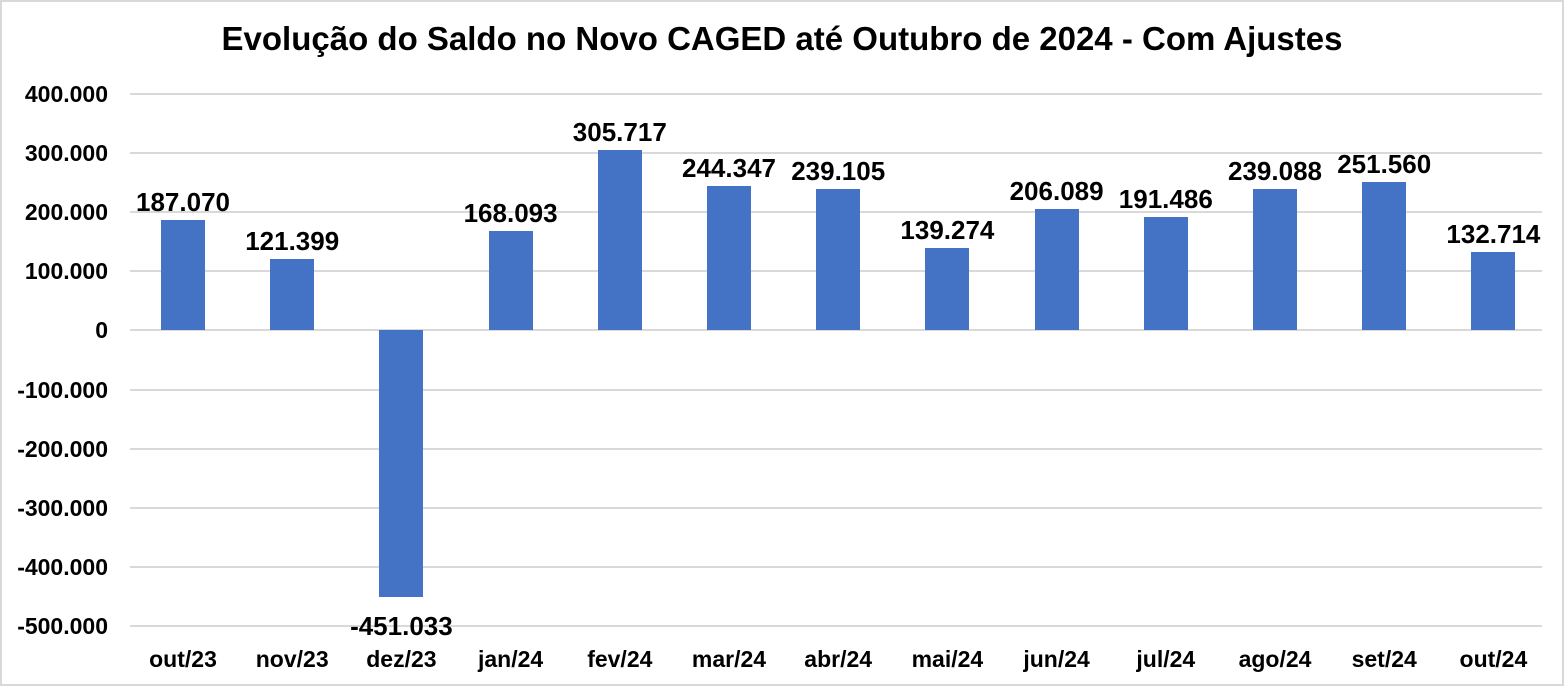 The height and width of the screenshot is (686, 1564). What do you see at coordinates (1384, 256) in the screenshot?
I see `bar-set/24` at bounding box center [1384, 256].